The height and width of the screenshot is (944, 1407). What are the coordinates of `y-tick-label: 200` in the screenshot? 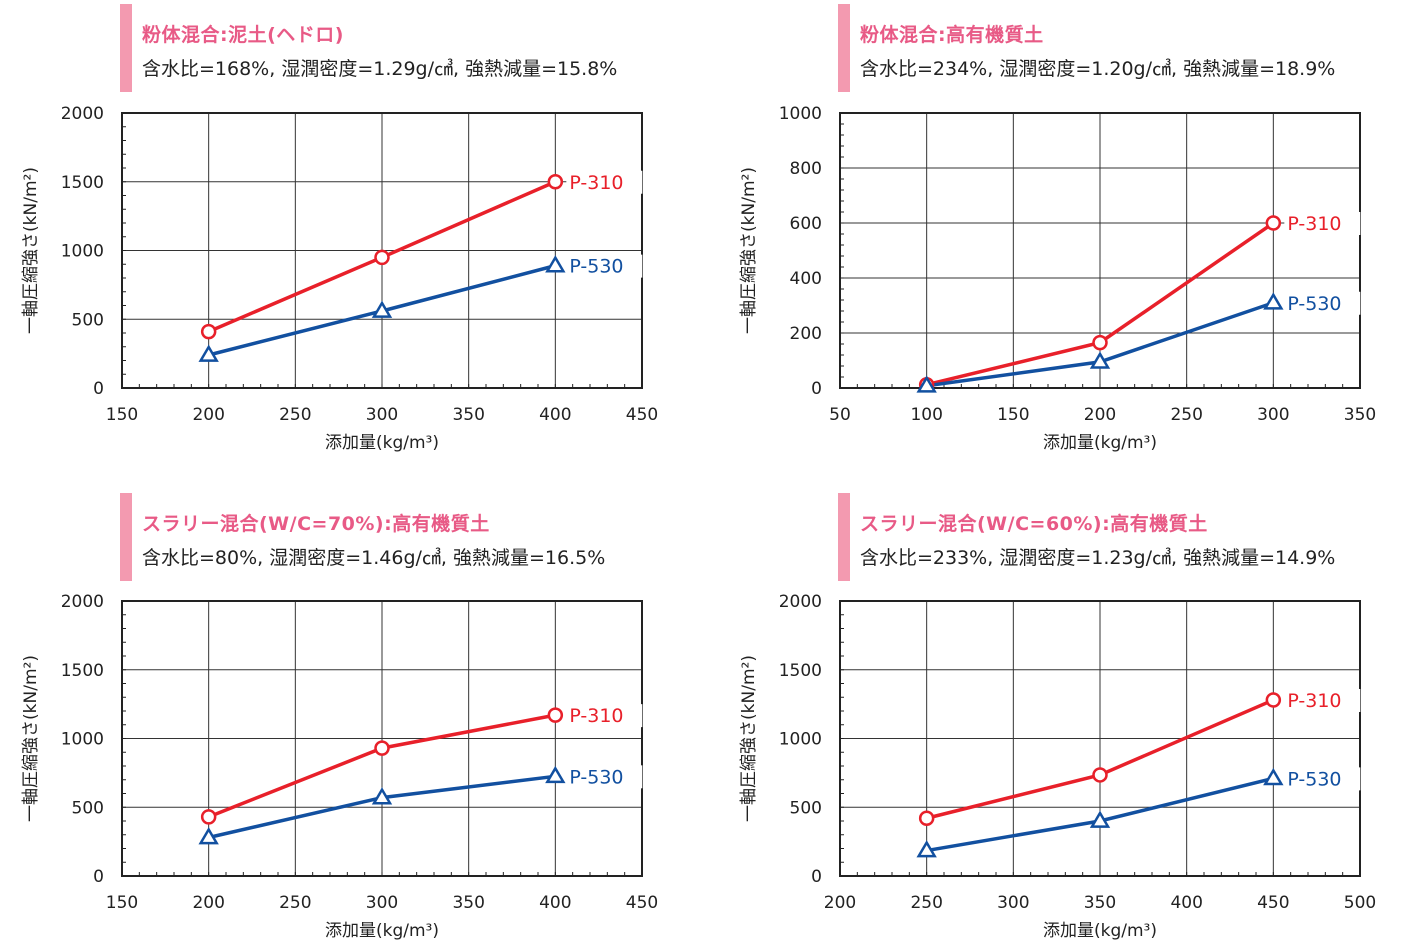 It's located at (806, 334).